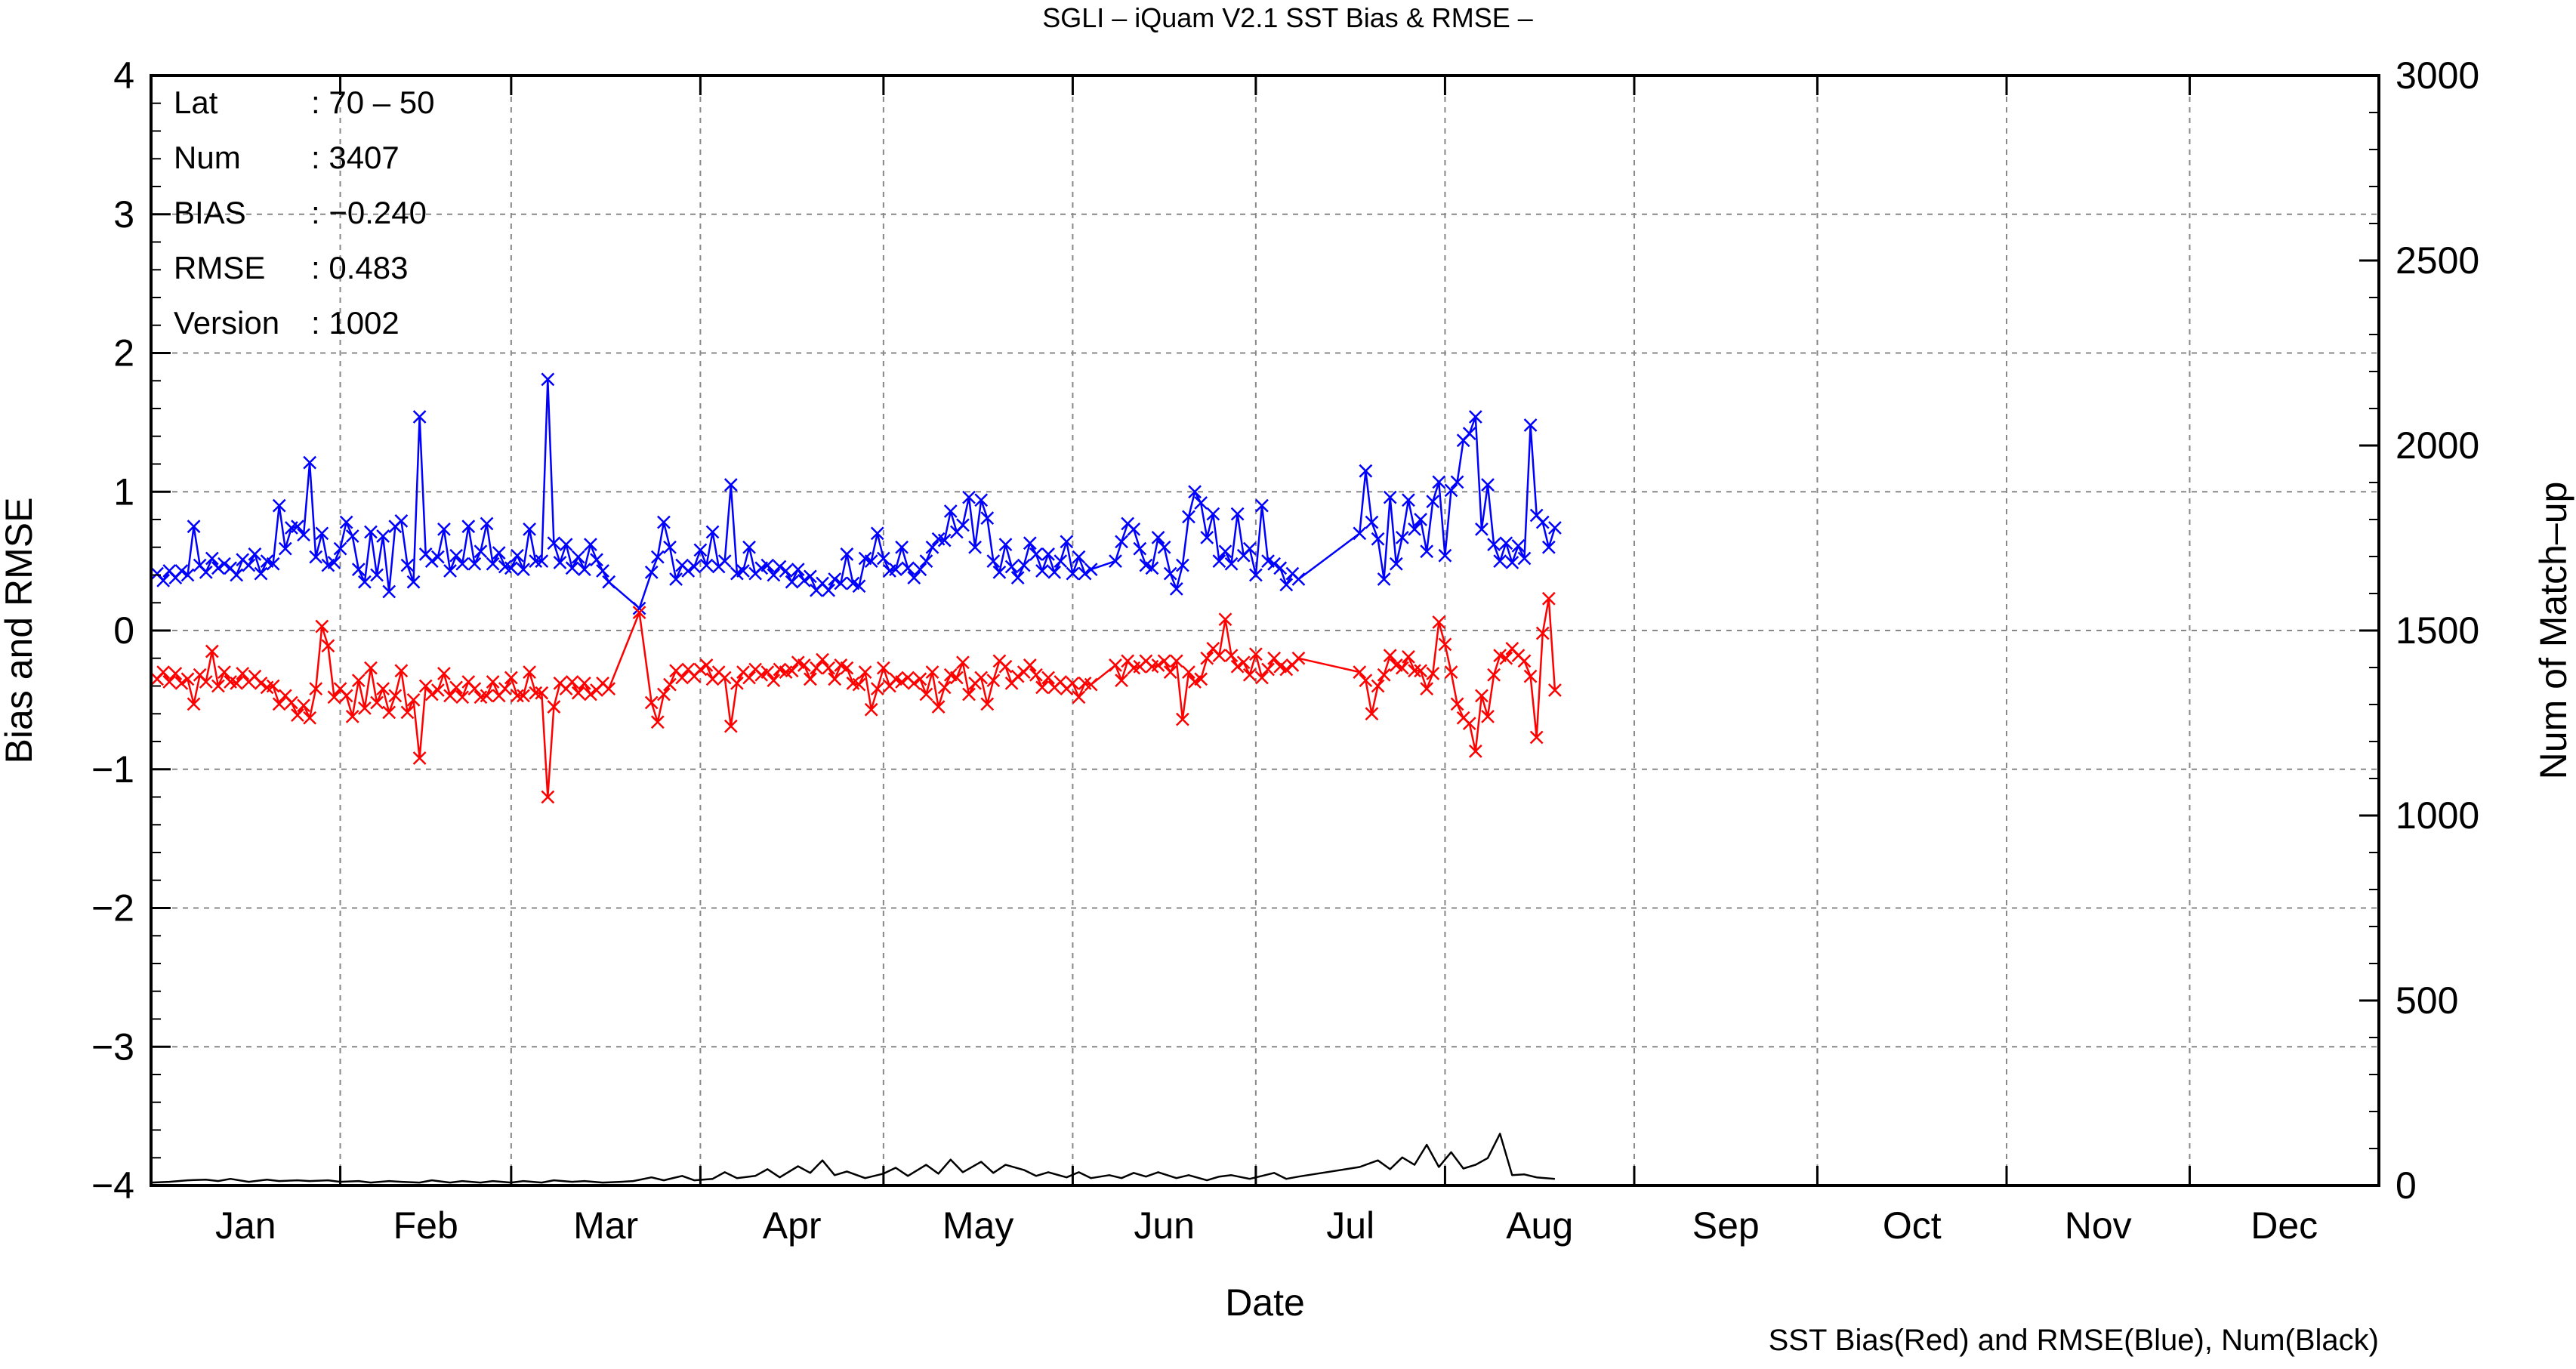  I want to click on month-label: Jun, so click(1164, 1225).